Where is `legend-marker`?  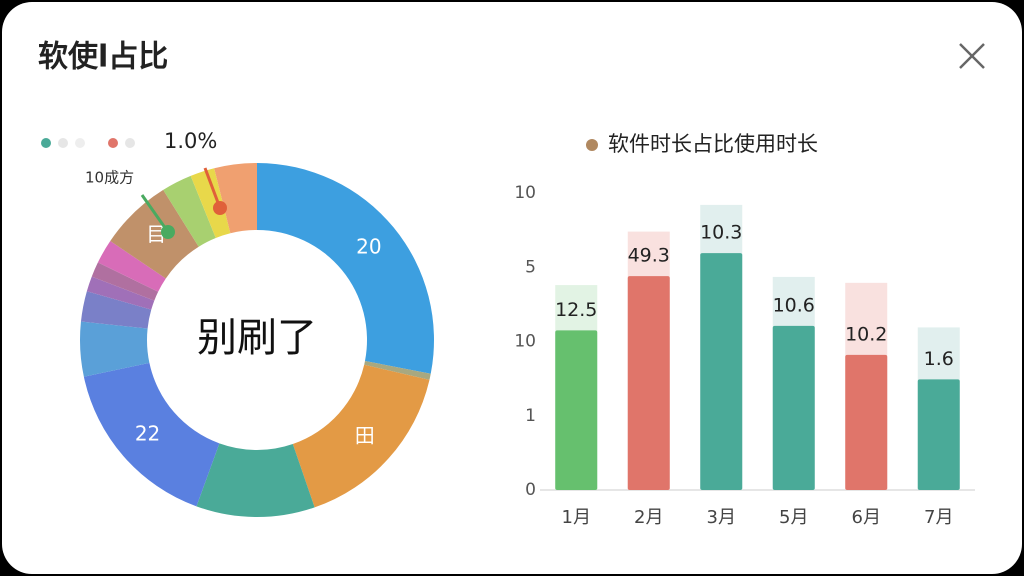 legend-marker is located at coordinates (592, 145).